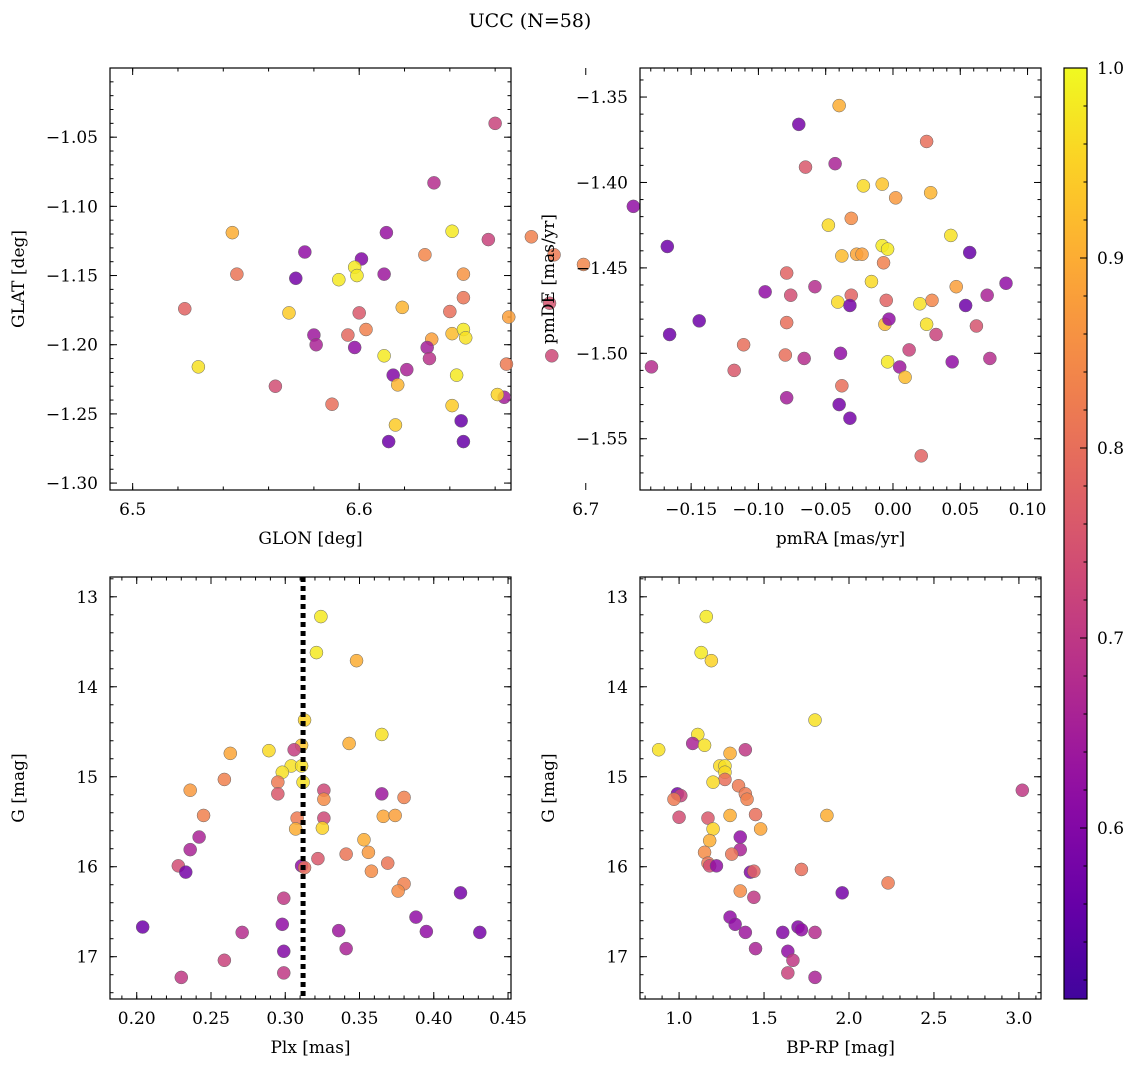  Describe the element at coordinates (617, 688) in the screenshot. I see `y-tick-label: 14` at that location.